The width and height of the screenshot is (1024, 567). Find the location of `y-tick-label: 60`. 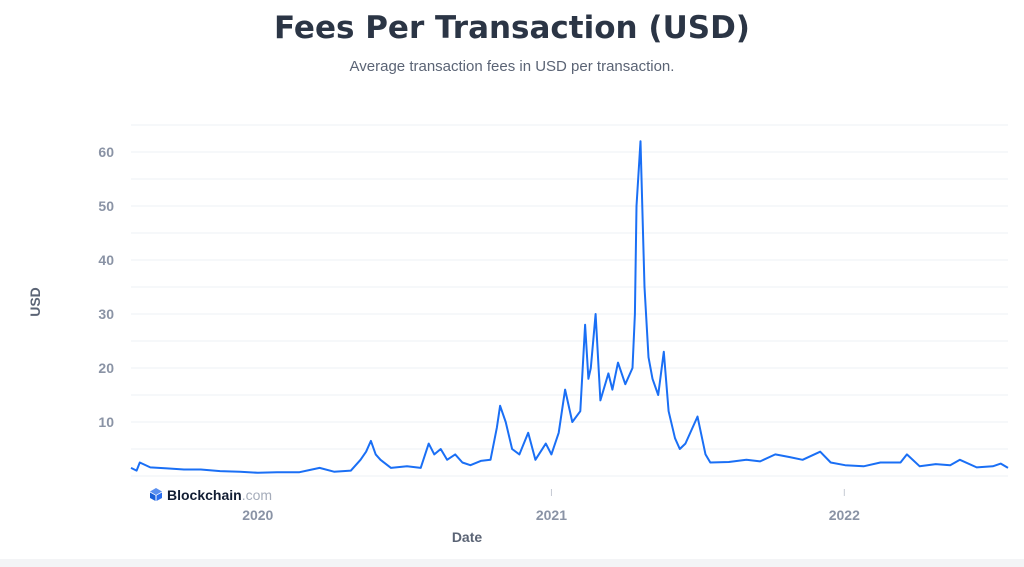

y-tick-label: 60 is located at coordinates (106, 152).